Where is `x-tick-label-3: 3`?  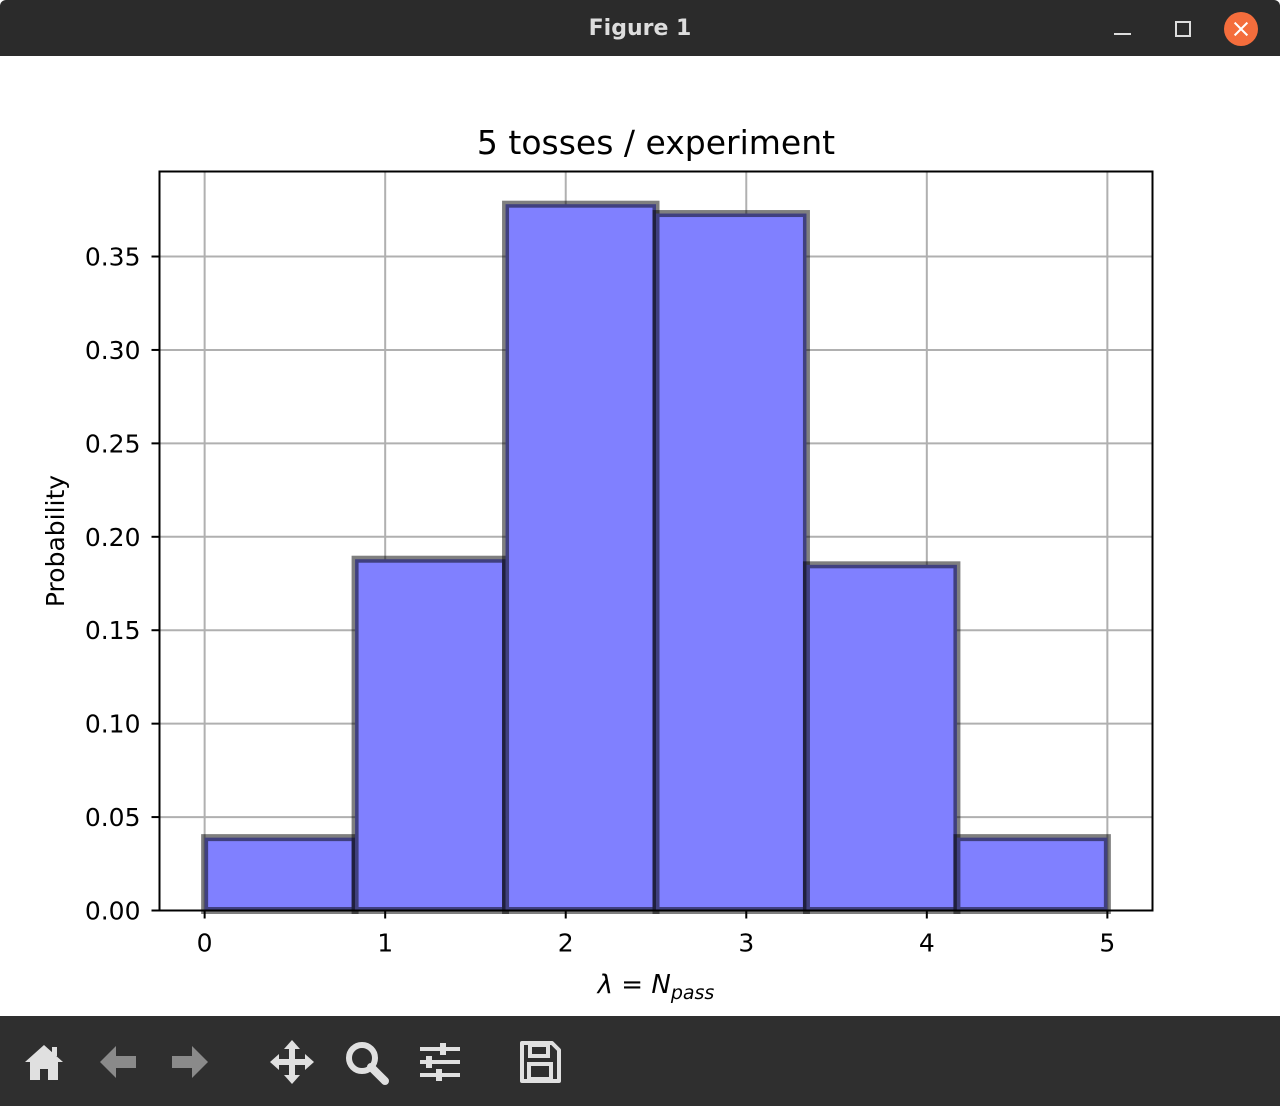 x-tick-label-3: 3 is located at coordinates (746, 943).